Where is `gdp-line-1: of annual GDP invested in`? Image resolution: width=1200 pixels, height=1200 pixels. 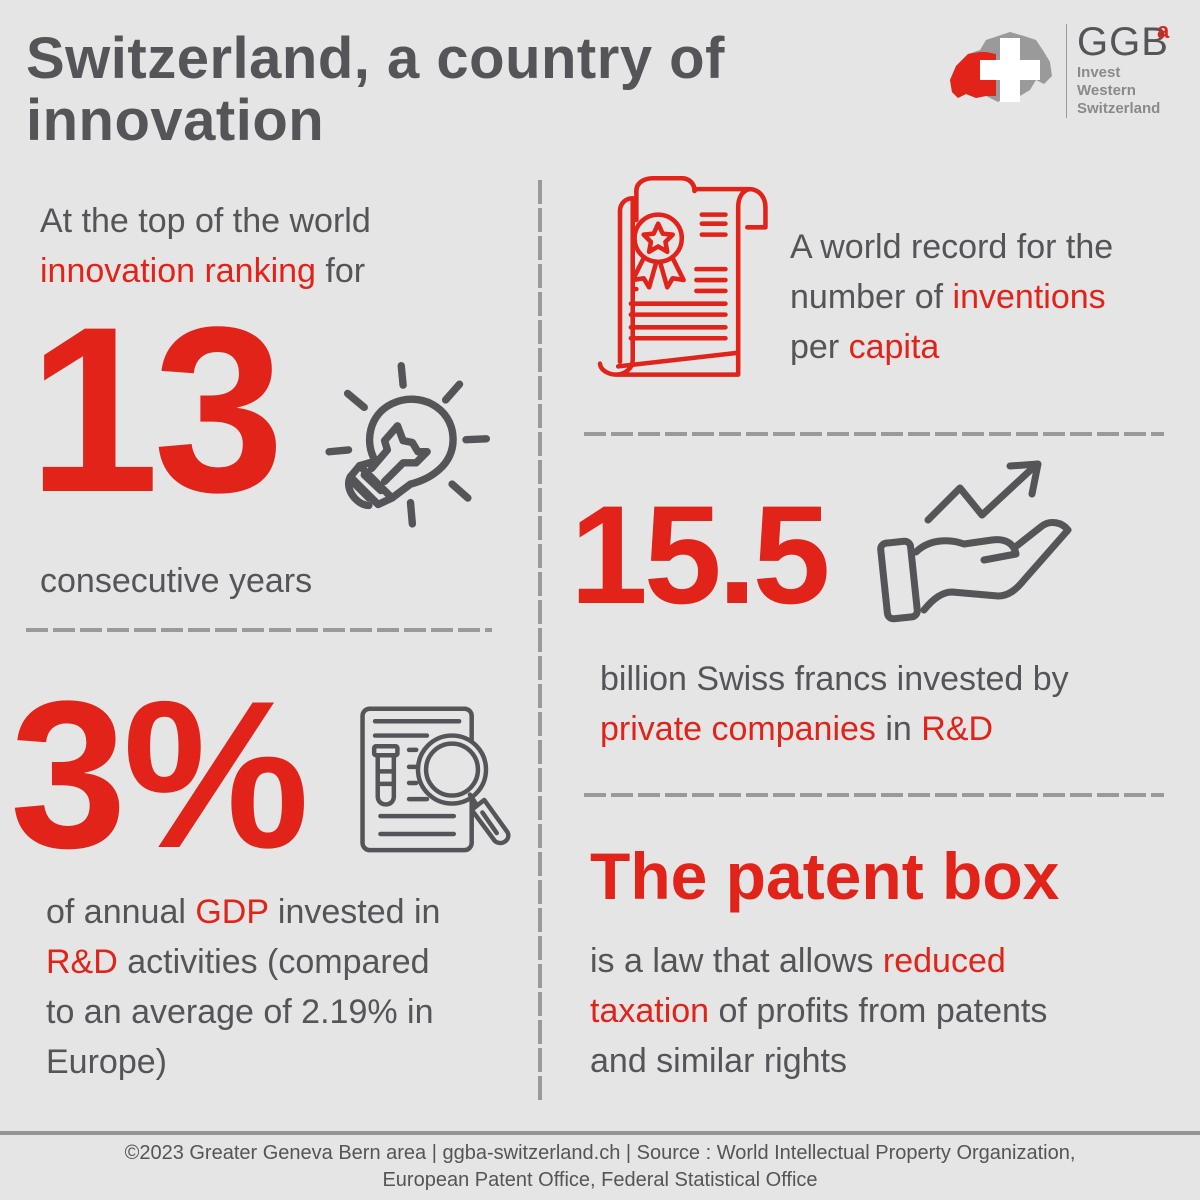
gdp-line-1: of annual GDP invested in is located at coordinates (243, 912).